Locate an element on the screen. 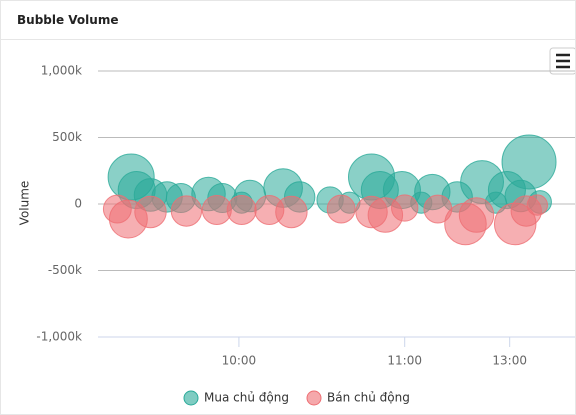  y-tick-label: 500k is located at coordinates (67, 137).